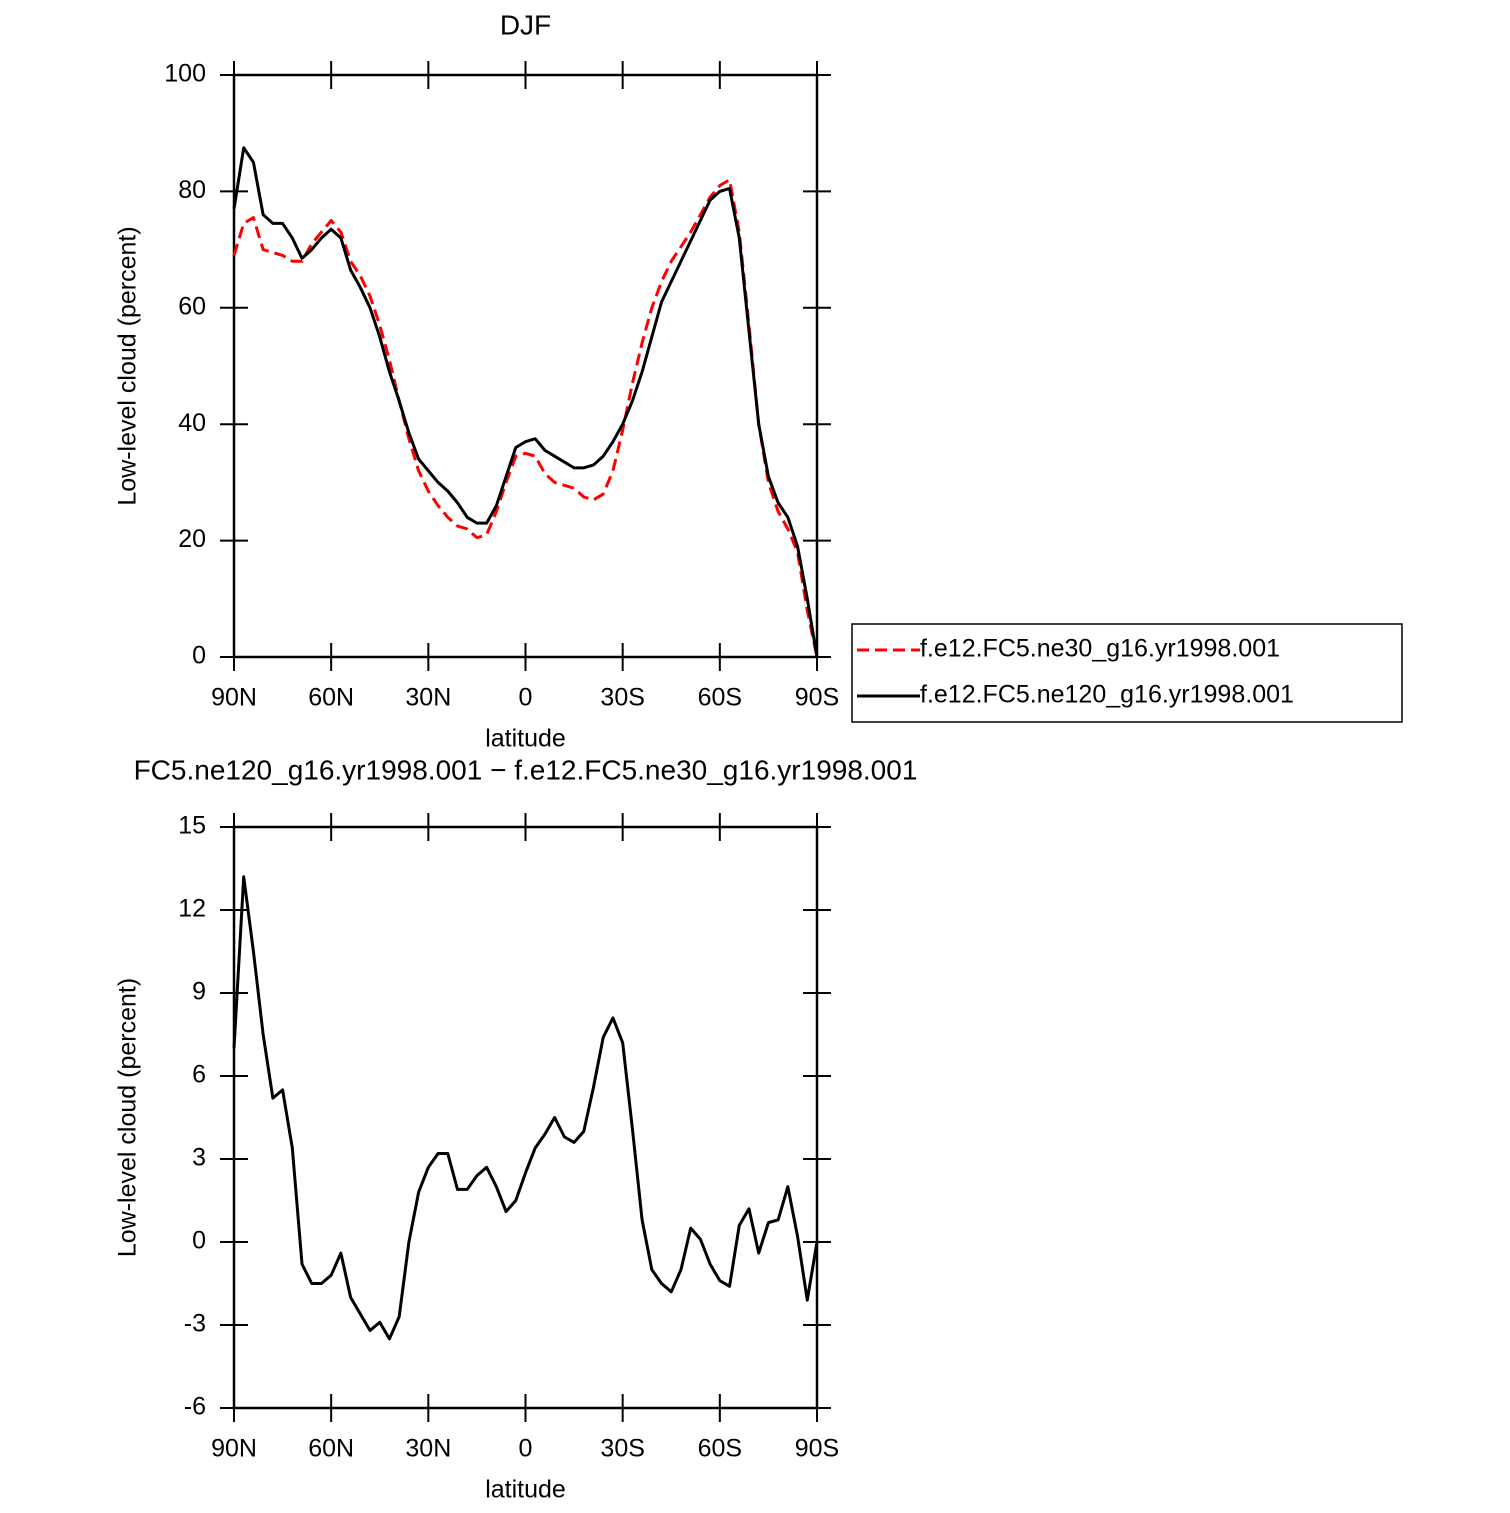 The width and height of the screenshot is (1510, 1513). Describe the element at coordinates (192, 190) in the screenshot. I see `y-tick-label: 80` at that location.